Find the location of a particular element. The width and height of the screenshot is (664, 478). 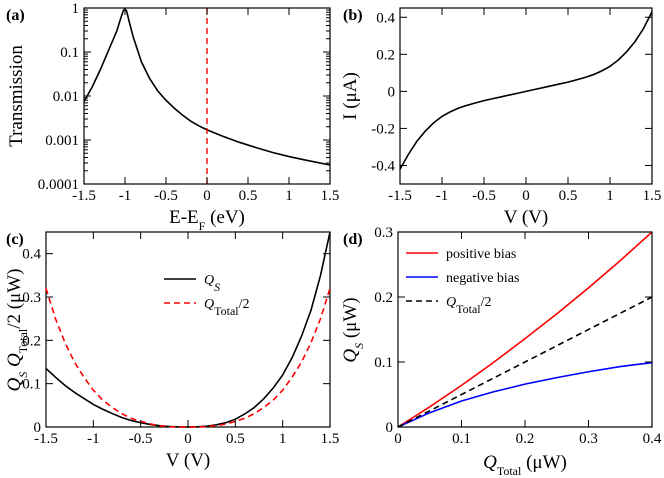

panel-a-xtick-label: -0.5 is located at coordinates (166, 196).